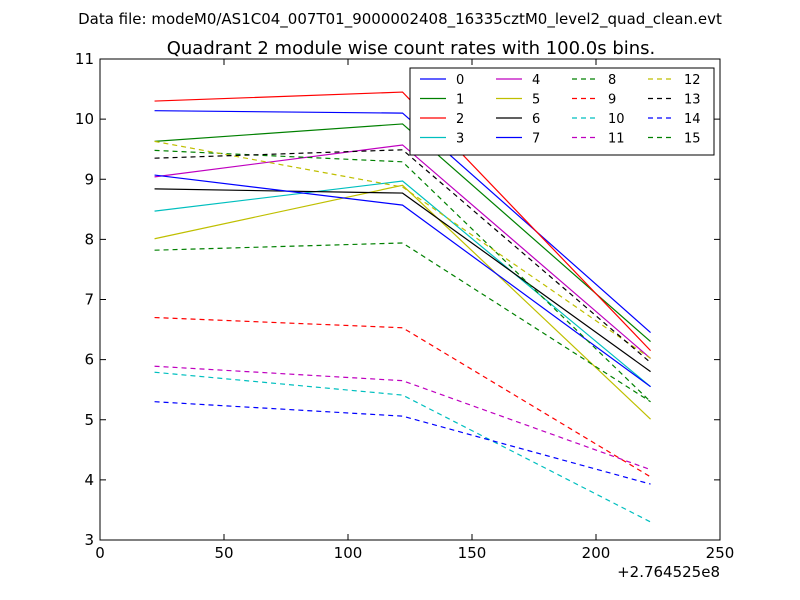  I want to click on legend-label: 6, so click(536, 119).